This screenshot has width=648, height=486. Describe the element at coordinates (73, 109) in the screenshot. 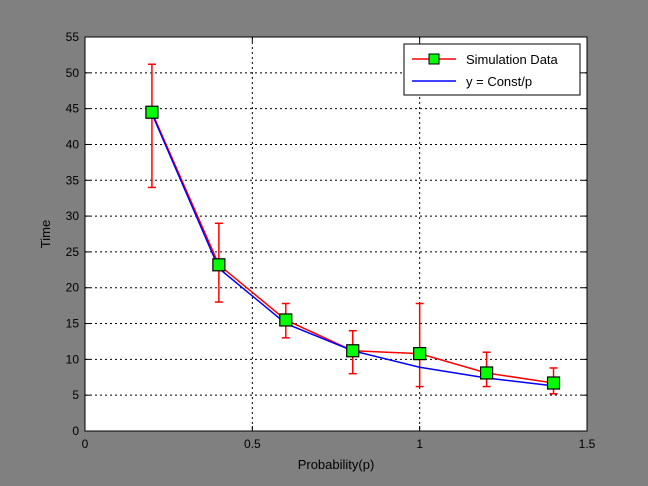

I see `y-tick-label: 45` at that location.